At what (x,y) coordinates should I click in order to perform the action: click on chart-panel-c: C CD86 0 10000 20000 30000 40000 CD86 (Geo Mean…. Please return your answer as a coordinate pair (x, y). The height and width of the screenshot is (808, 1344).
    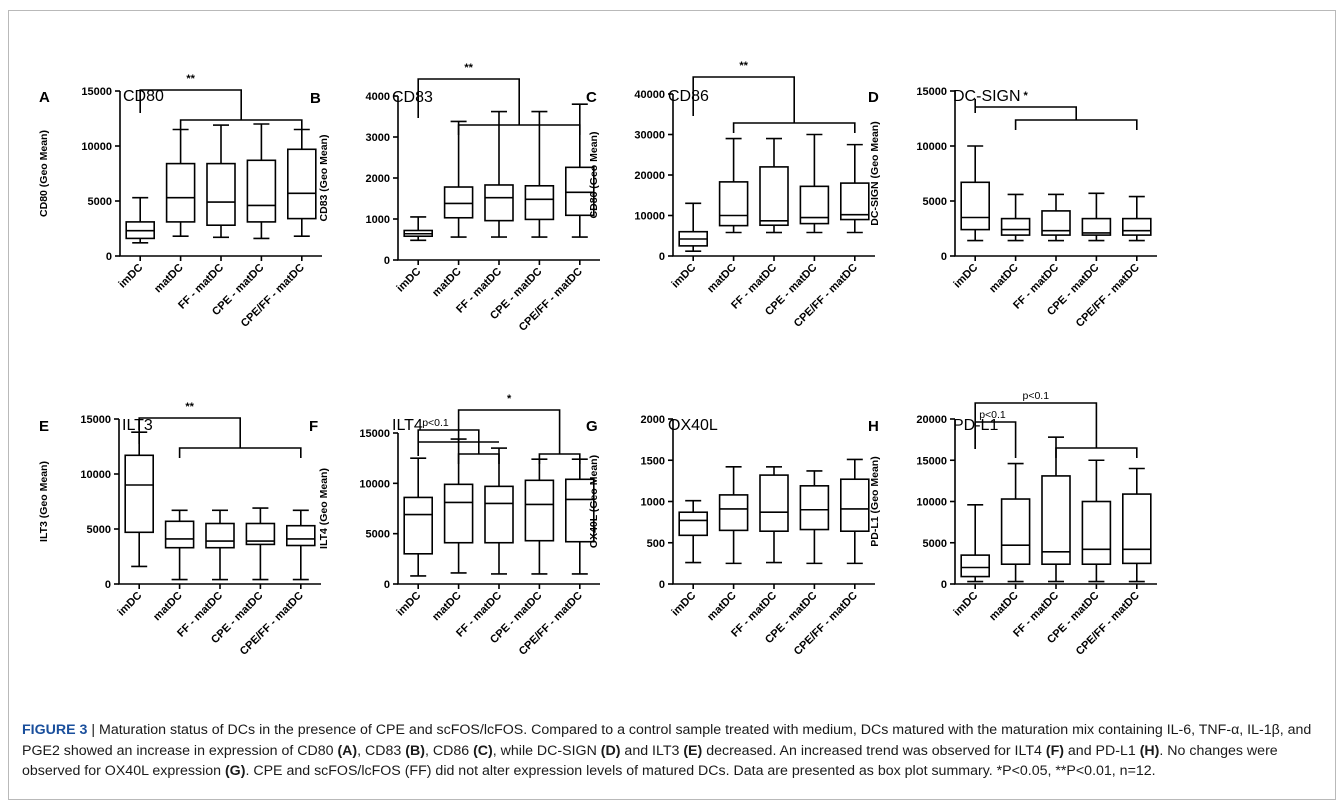
    Looking at the image, I should click on (730, 195).